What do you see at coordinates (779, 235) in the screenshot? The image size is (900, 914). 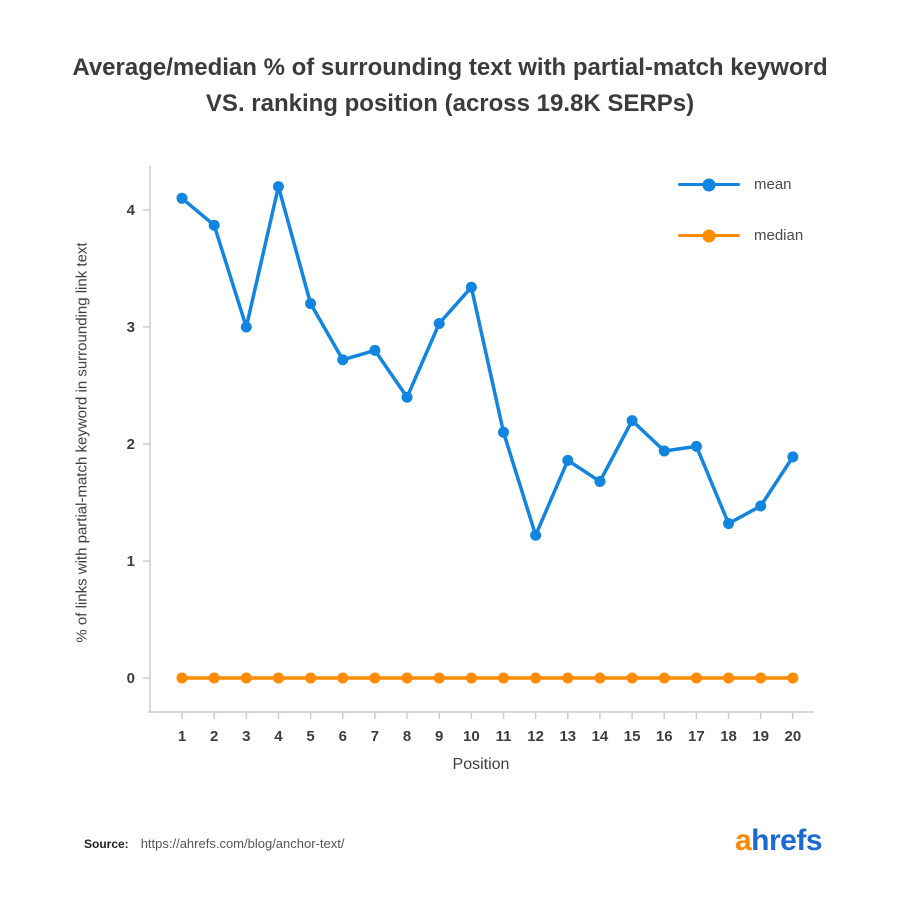 I see `legend-label-median: median` at bounding box center [779, 235].